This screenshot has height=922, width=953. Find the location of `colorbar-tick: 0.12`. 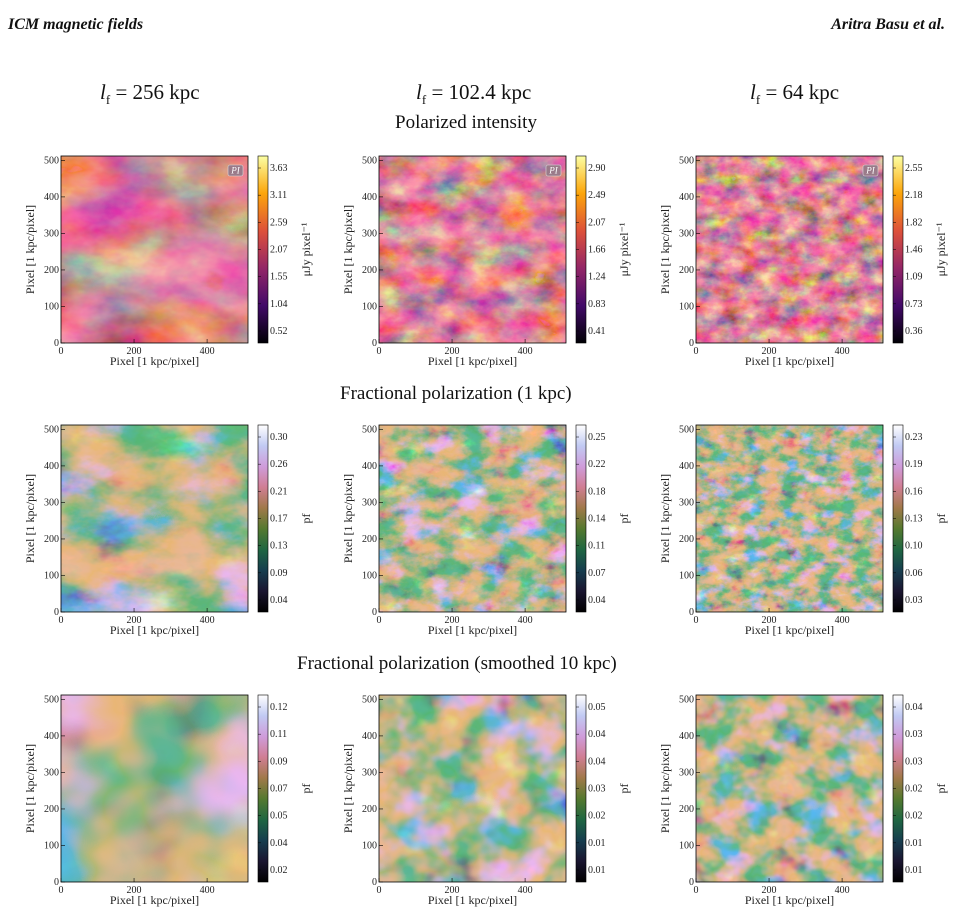

colorbar-tick: 0.12 is located at coordinates (279, 707).